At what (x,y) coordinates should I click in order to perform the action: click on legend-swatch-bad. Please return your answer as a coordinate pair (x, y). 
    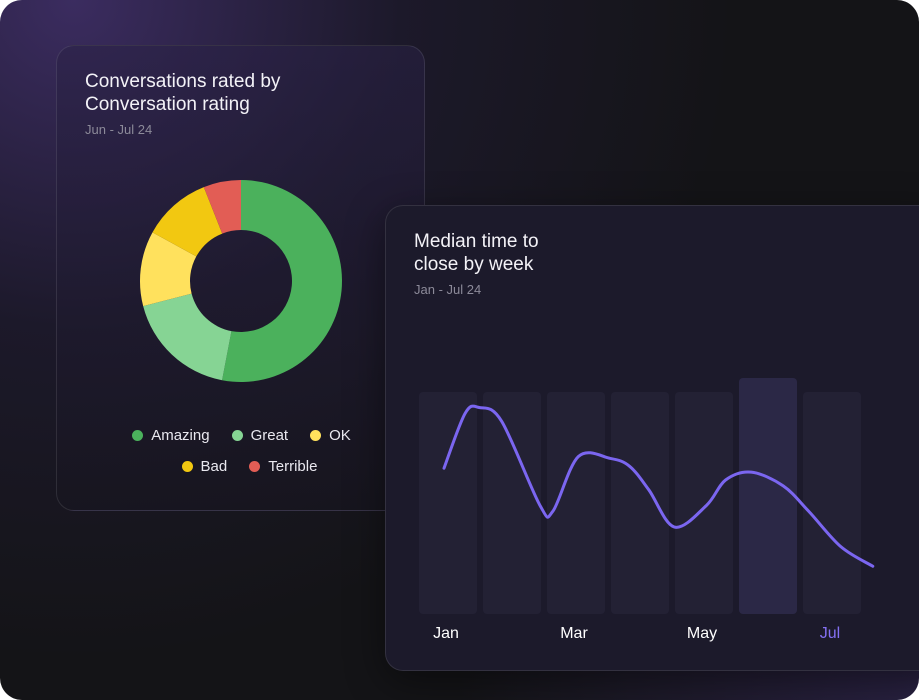
    Looking at the image, I should click on (187, 466).